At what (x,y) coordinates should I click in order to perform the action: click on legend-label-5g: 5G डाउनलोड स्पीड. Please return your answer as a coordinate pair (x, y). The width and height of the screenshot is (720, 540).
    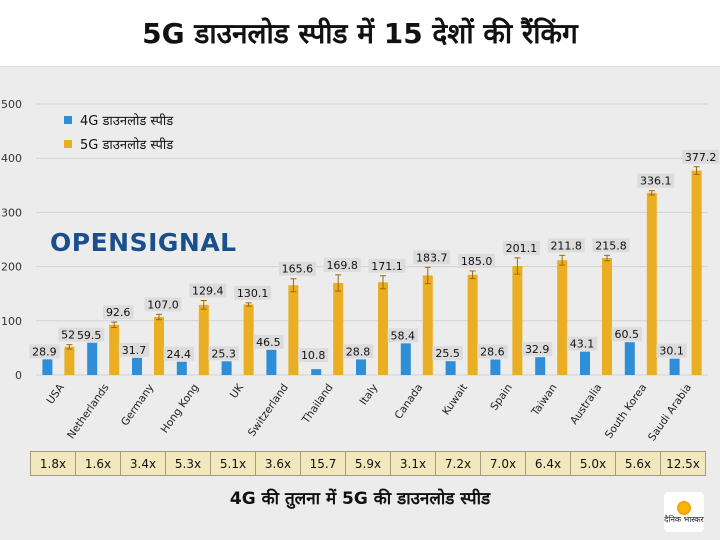
    Looking at the image, I should click on (127, 145).